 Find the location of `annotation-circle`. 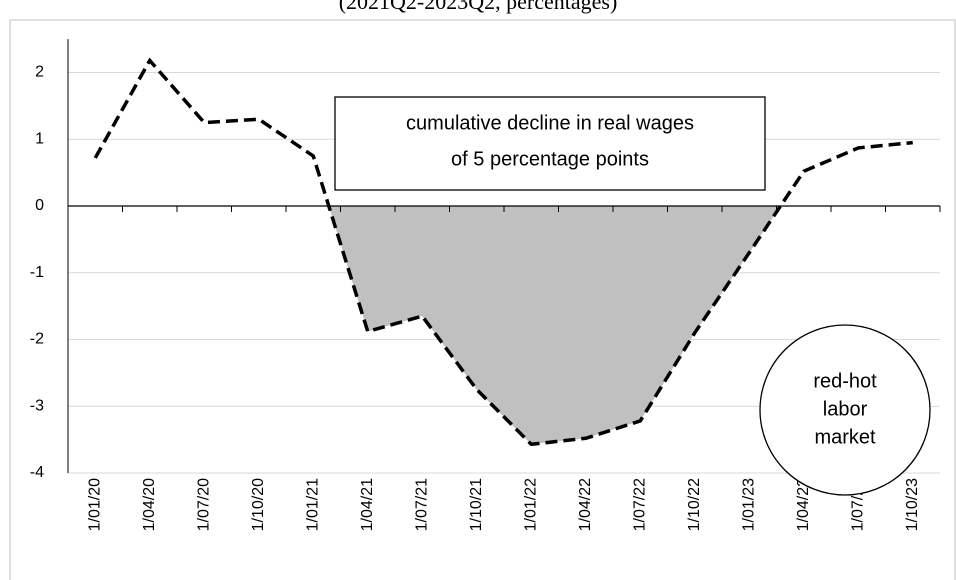

annotation-circle is located at coordinates (845, 410).